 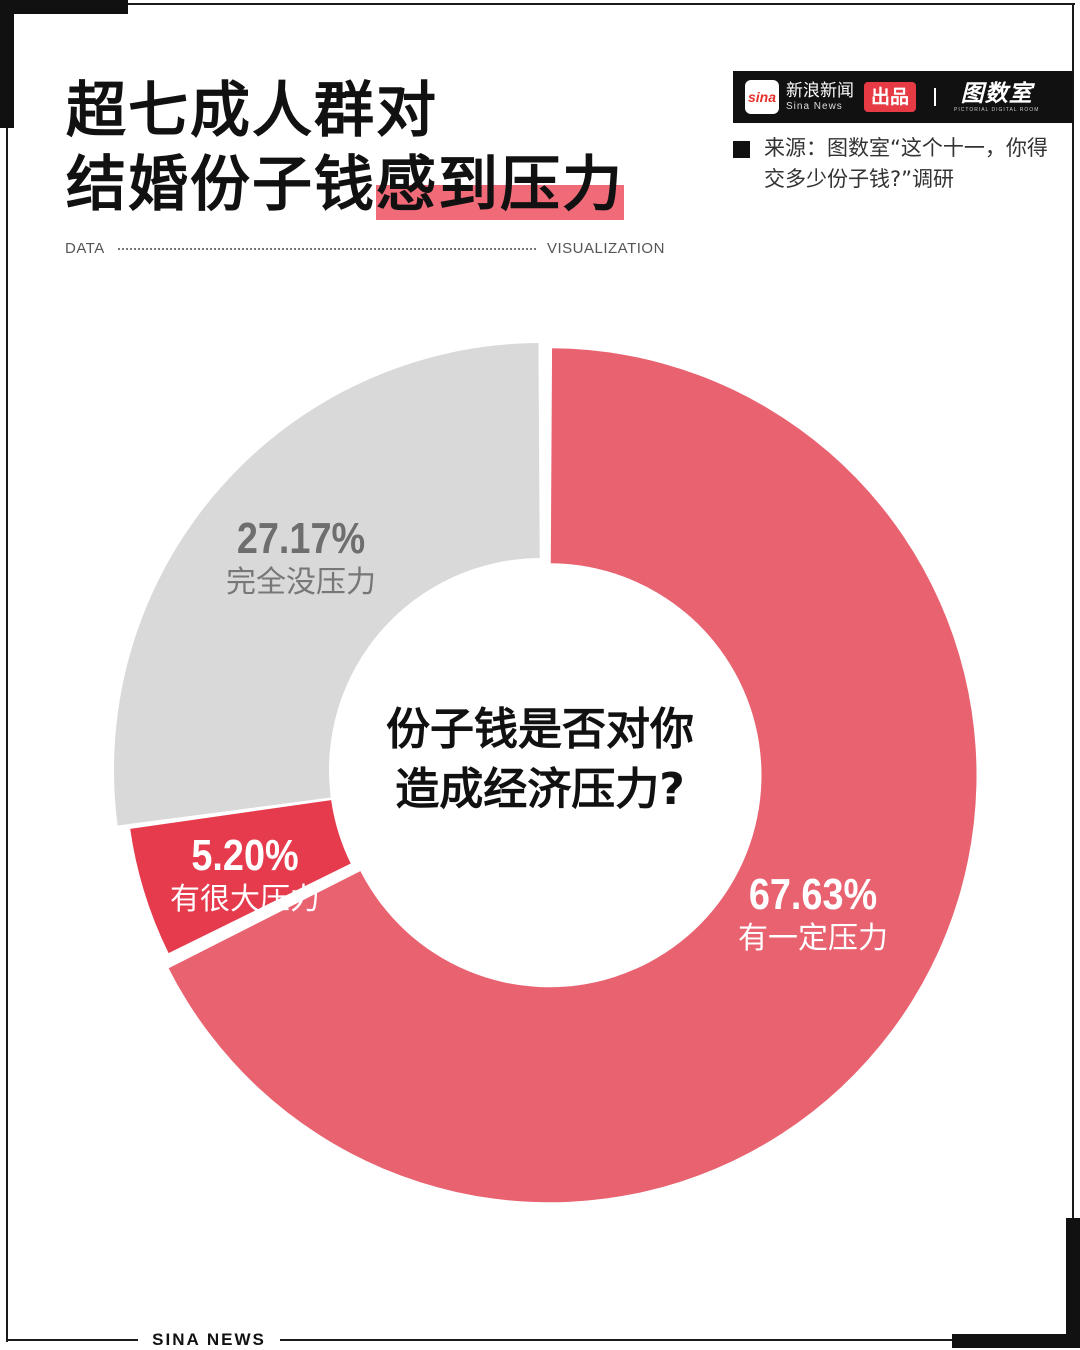 I want to click on big-pressure-category: 有很大压力, so click(x=245, y=899).